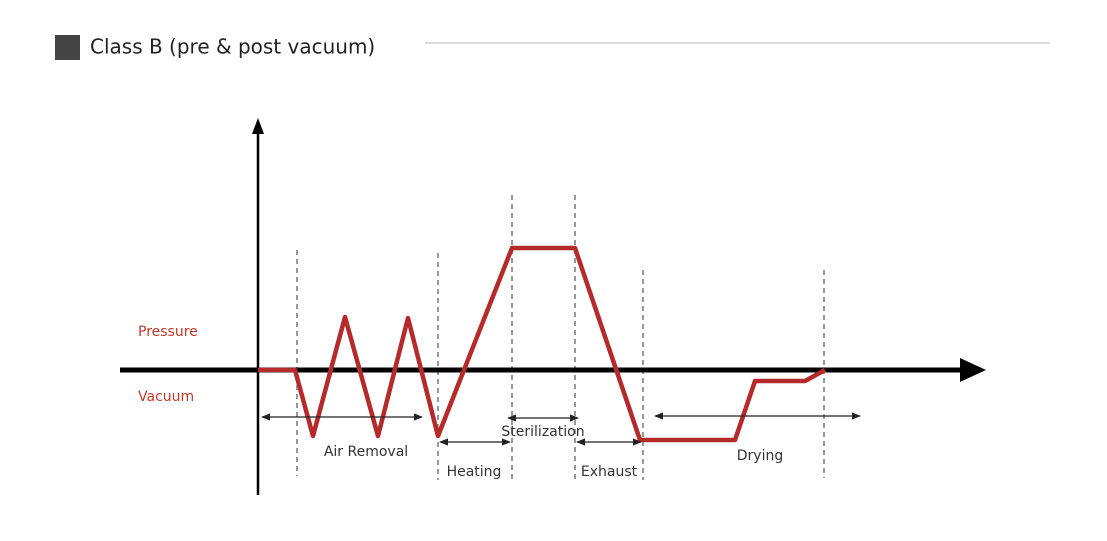 This screenshot has height=541, width=1107. What do you see at coordinates (168, 332) in the screenshot?
I see `pressure-label: Pressure` at bounding box center [168, 332].